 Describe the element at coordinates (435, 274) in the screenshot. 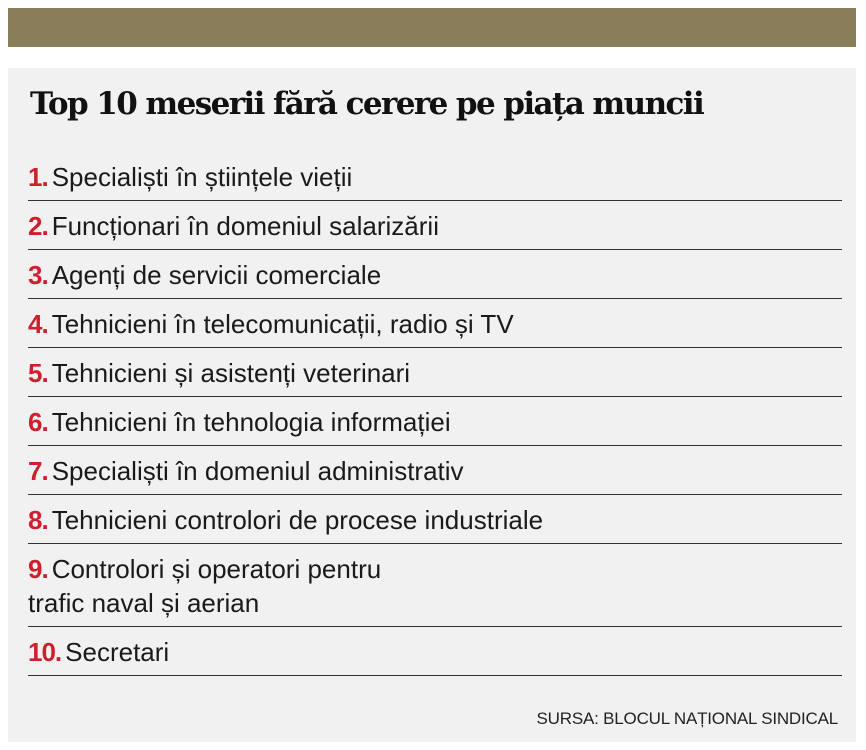

I see `list-item: 3. Agenți de servicii comerciale` at that location.